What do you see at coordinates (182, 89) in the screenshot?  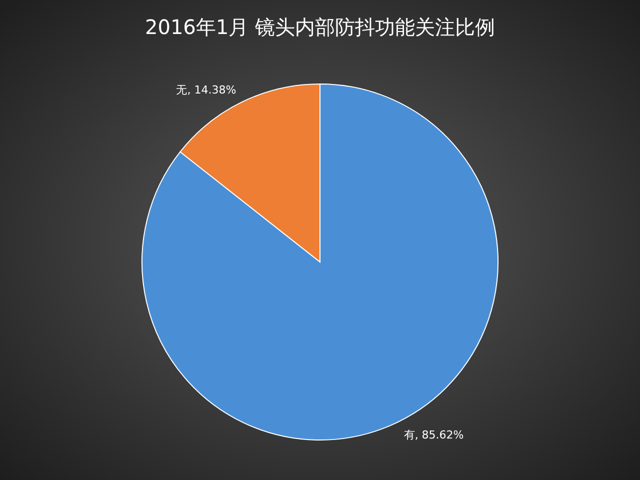 I see `slice-label: 无` at bounding box center [182, 89].